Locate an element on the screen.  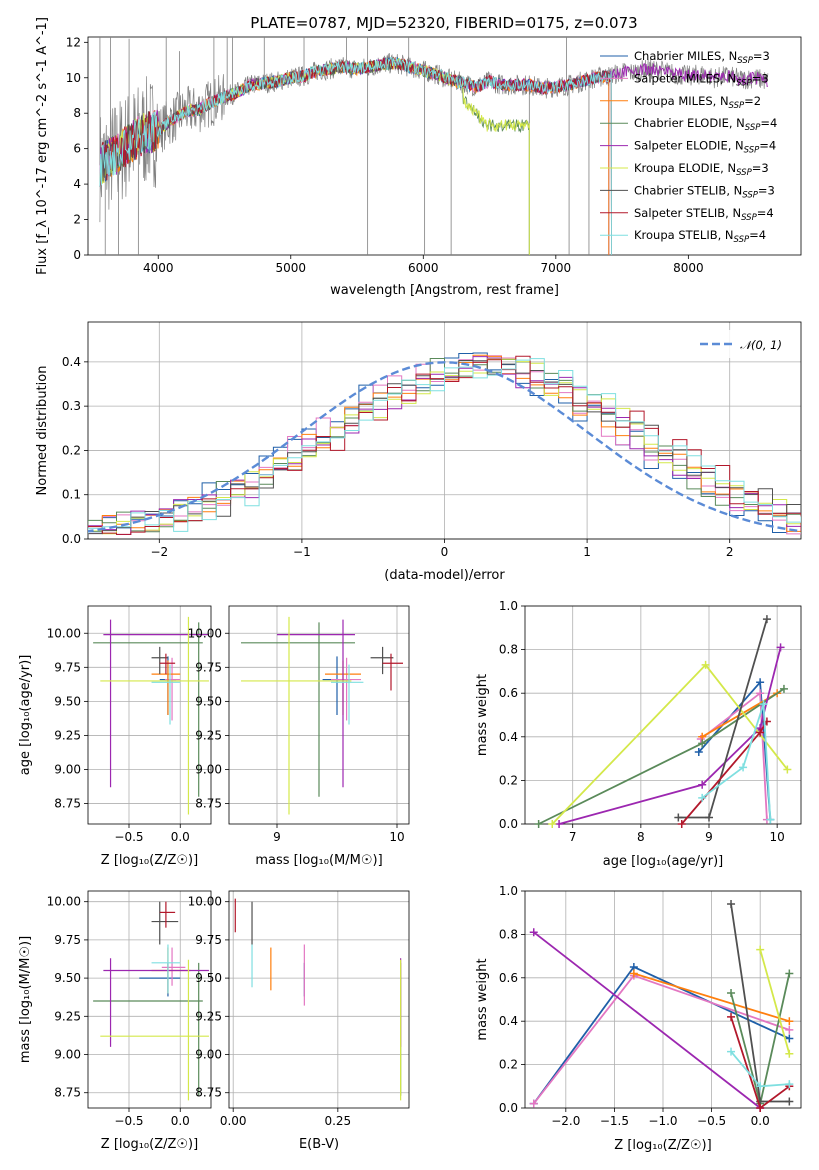
model-spectrum-kroupa-stelib is located at coordinates (355, 155).